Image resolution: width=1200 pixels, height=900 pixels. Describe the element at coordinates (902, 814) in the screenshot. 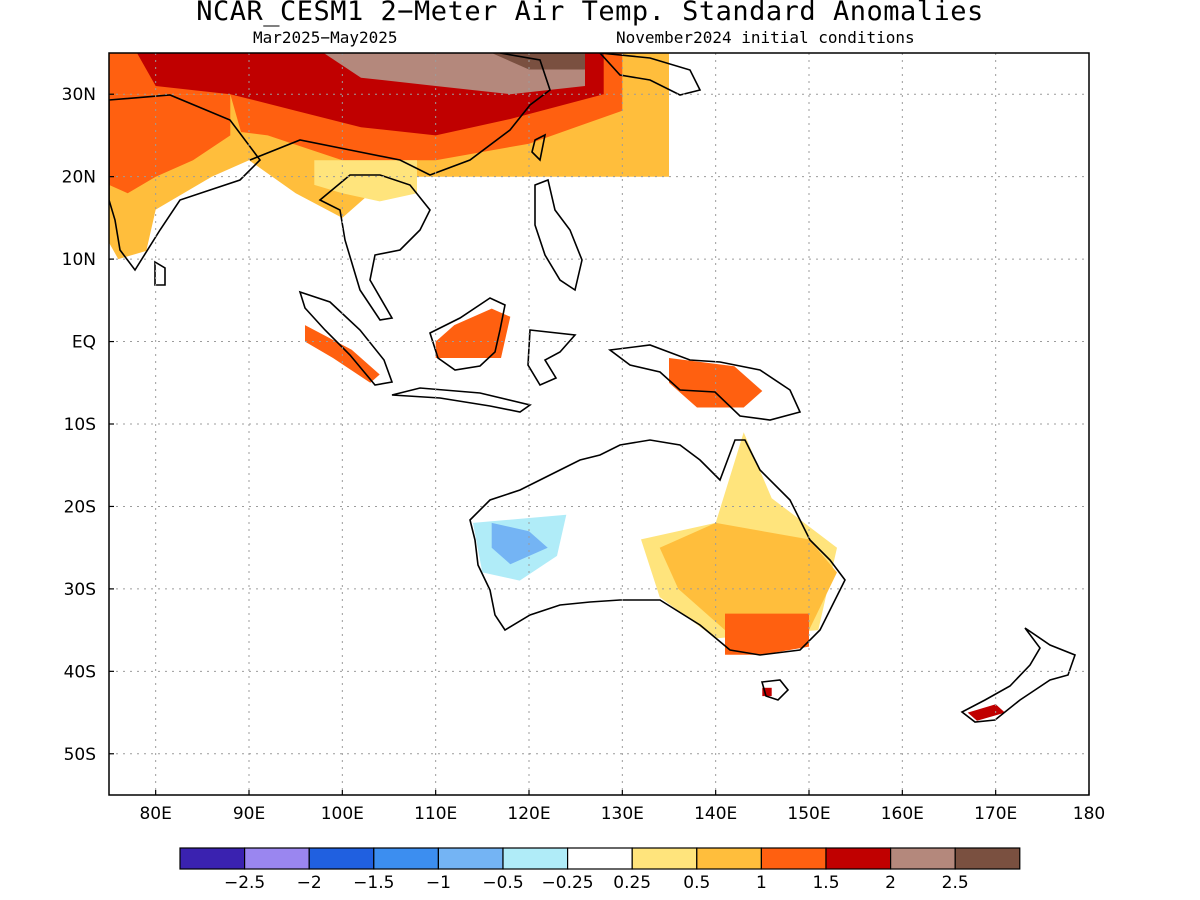

I see `lon-tick-label: 160E` at that location.